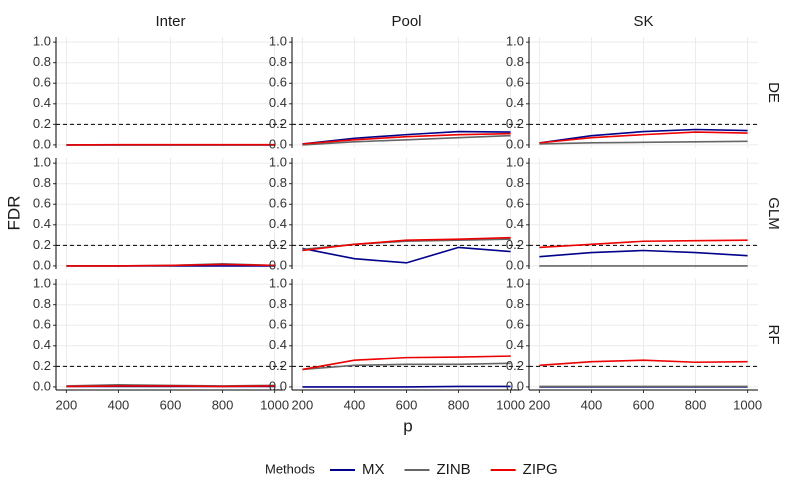 The width and height of the screenshot is (797, 498). What do you see at coordinates (643, 21) in the screenshot?
I see `column-strip-label: SK` at bounding box center [643, 21].